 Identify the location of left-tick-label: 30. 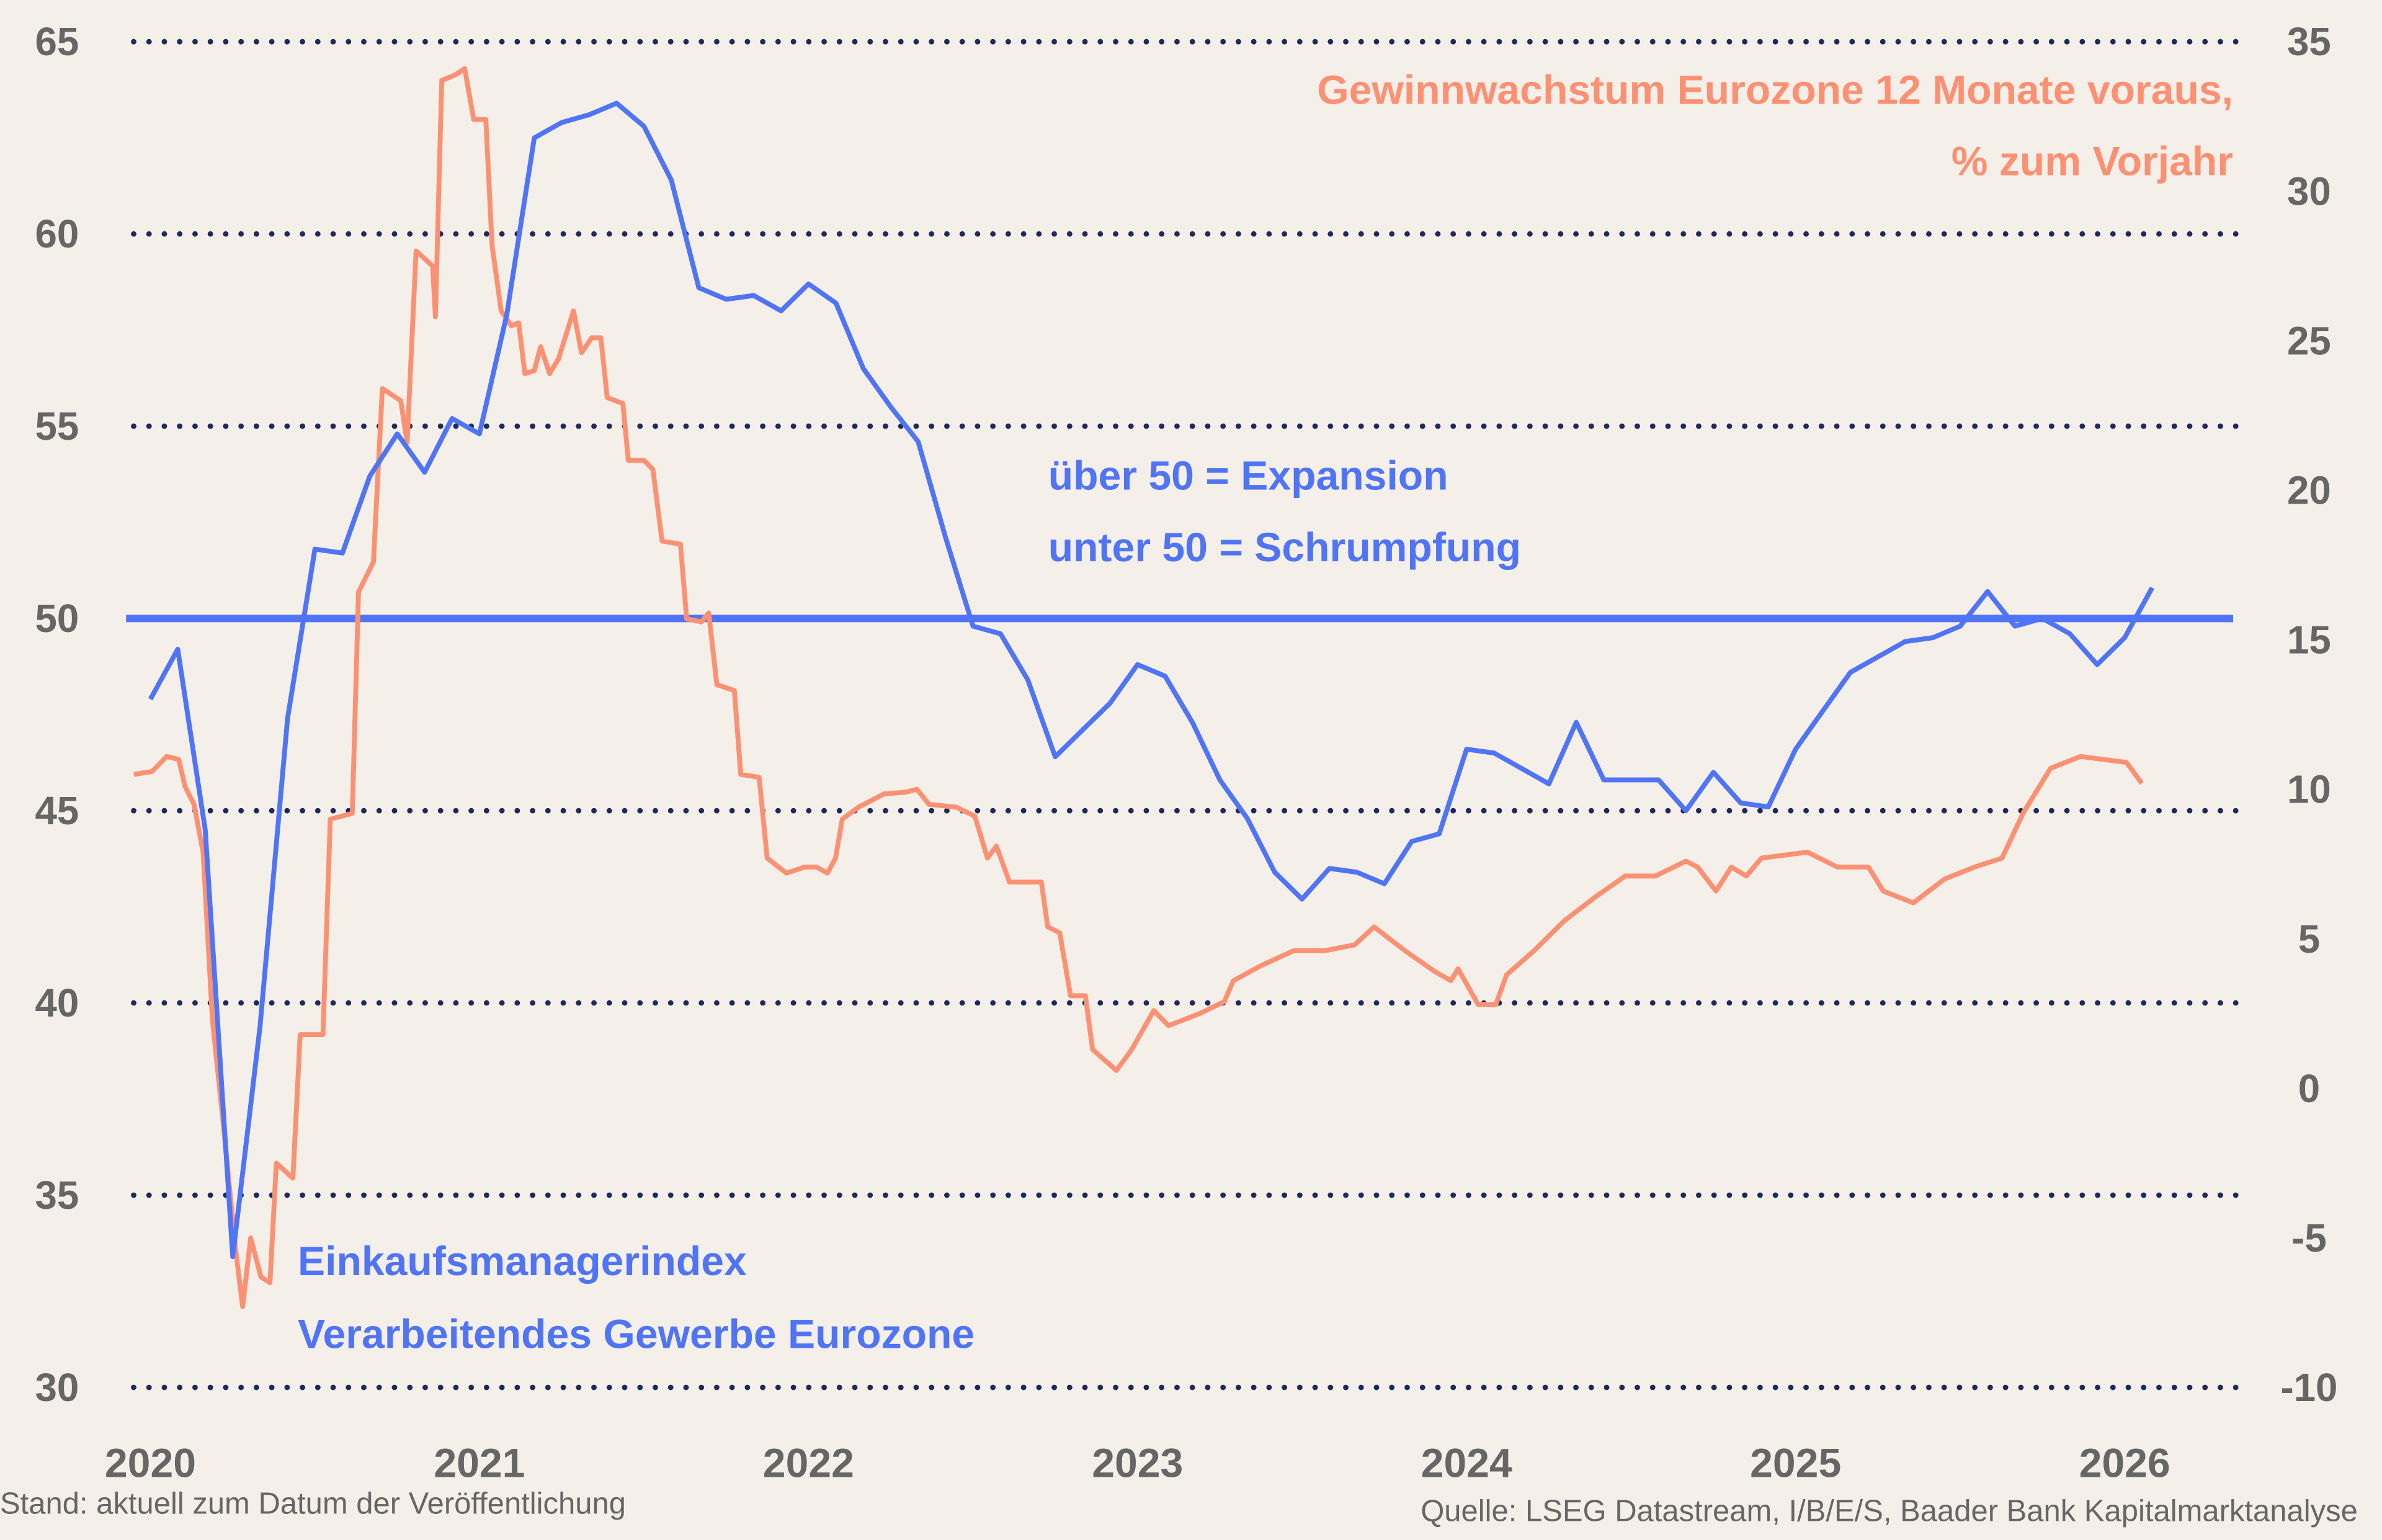
(57, 1388).